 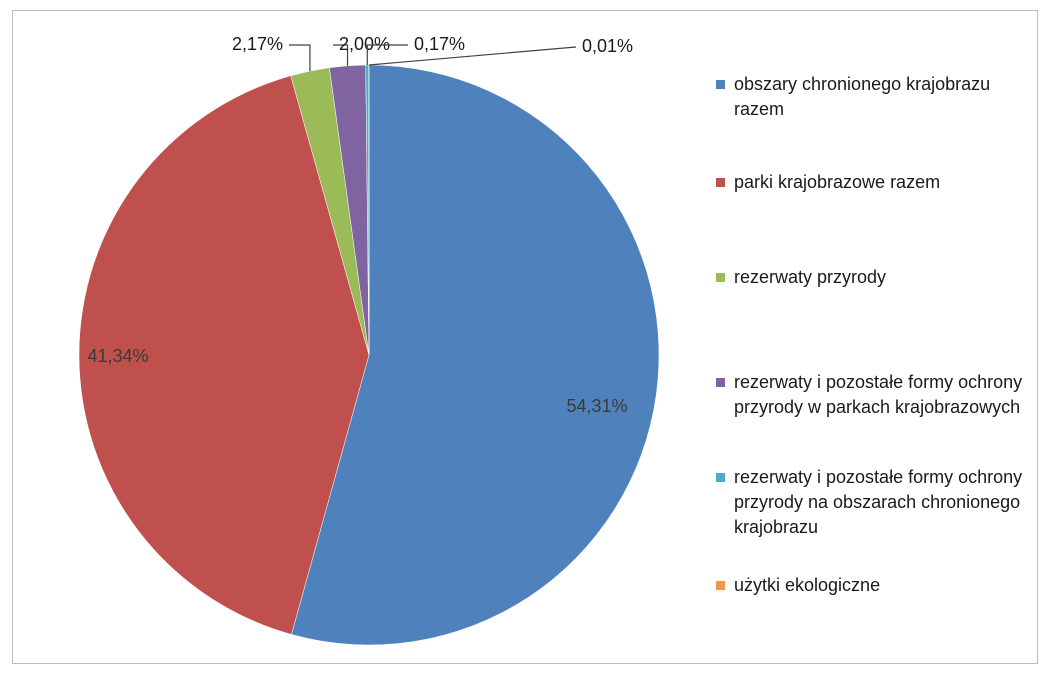 What do you see at coordinates (807, 585) in the screenshot?
I see `legend-label: użytki ekologiczne` at bounding box center [807, 585].